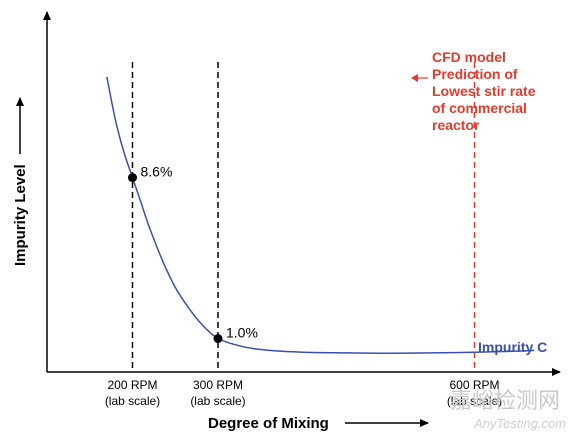 This screenshot has height=439, width=578. I want to click on x-tick-sublabel-200: (lab scale), so click(132, 401).